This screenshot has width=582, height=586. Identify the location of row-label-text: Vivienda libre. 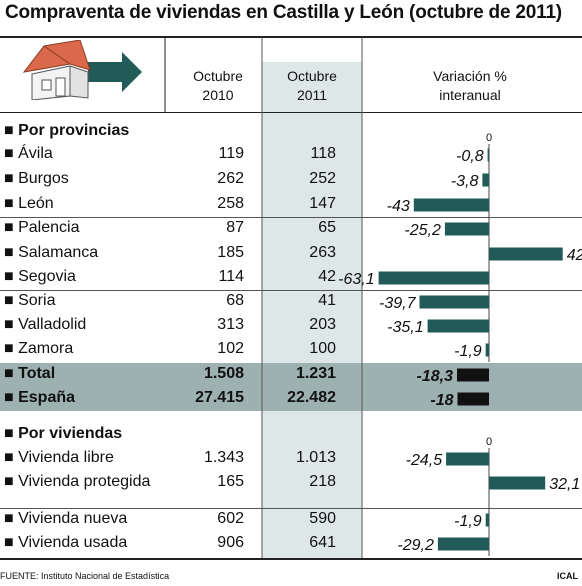
(66, 457).